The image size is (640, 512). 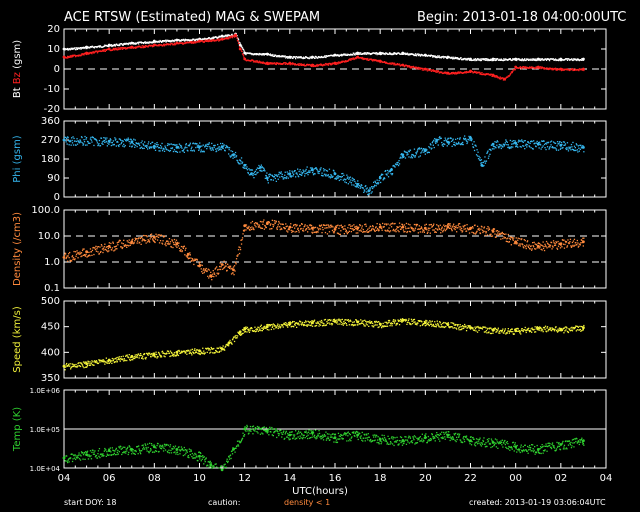 What do you see at coordinates (17, 56) in the screenshot?
I see `y-label-part: (gsm)` at bounding box center [17, 56].